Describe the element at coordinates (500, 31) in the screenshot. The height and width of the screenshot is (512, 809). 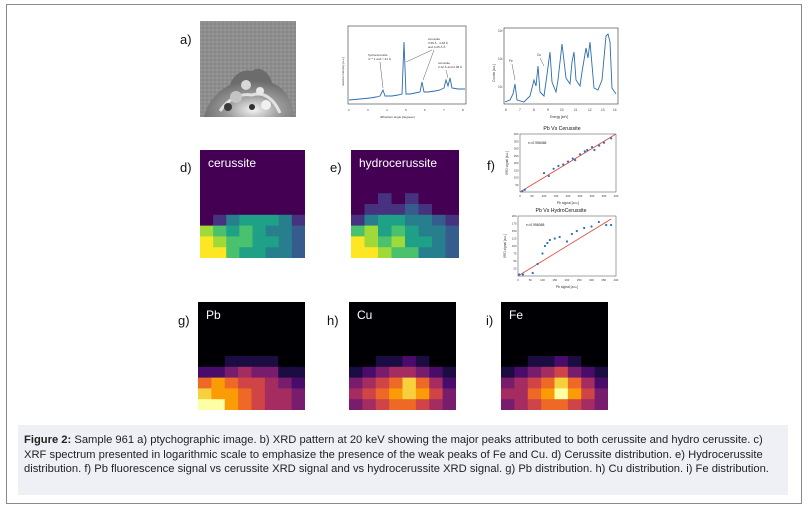
I see `xrf-ytick: 10³` at that location.